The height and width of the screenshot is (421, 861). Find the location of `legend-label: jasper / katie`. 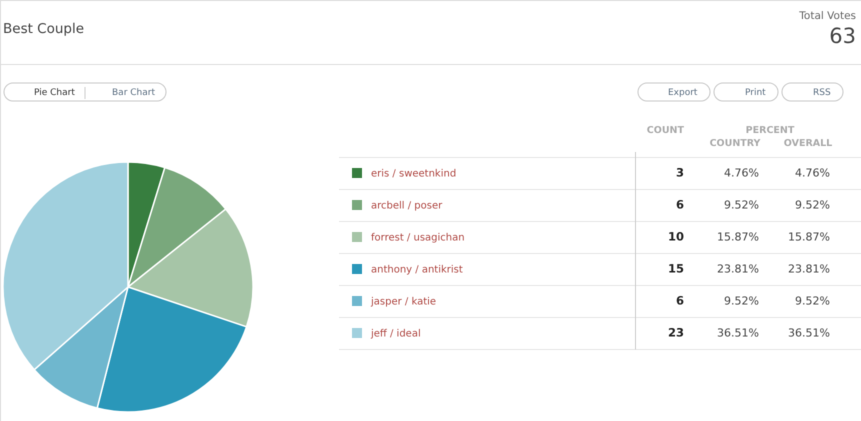

legend-label: jasper / katie is located at coordinates (403, 302).